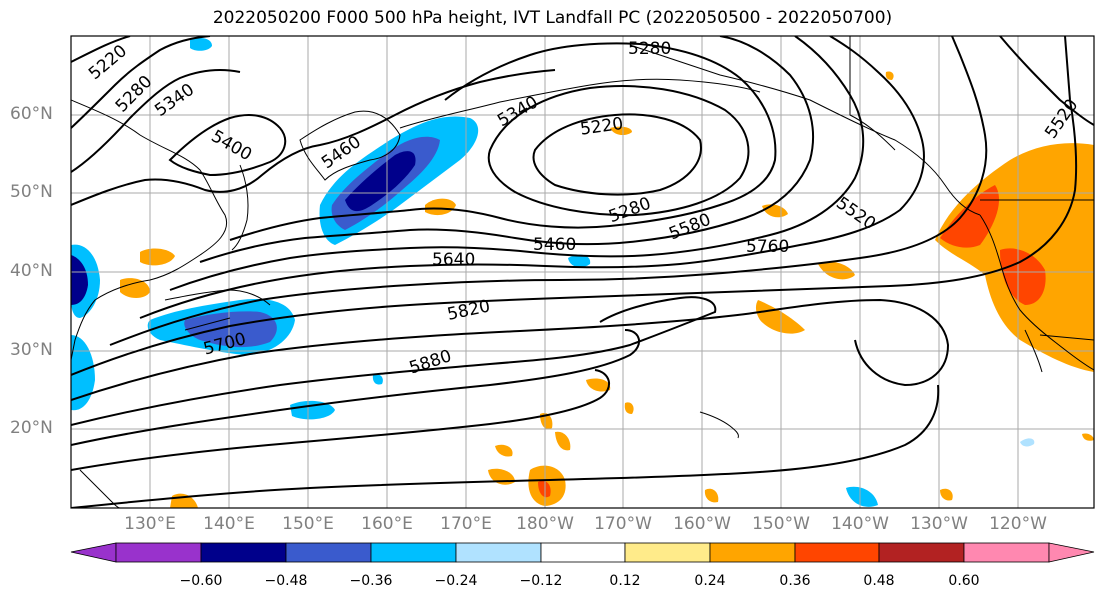  What do you see at coordinates (150, 524) in the screenshot?
I see `longitude-label: 130°E` at bounding box center [150, 524].